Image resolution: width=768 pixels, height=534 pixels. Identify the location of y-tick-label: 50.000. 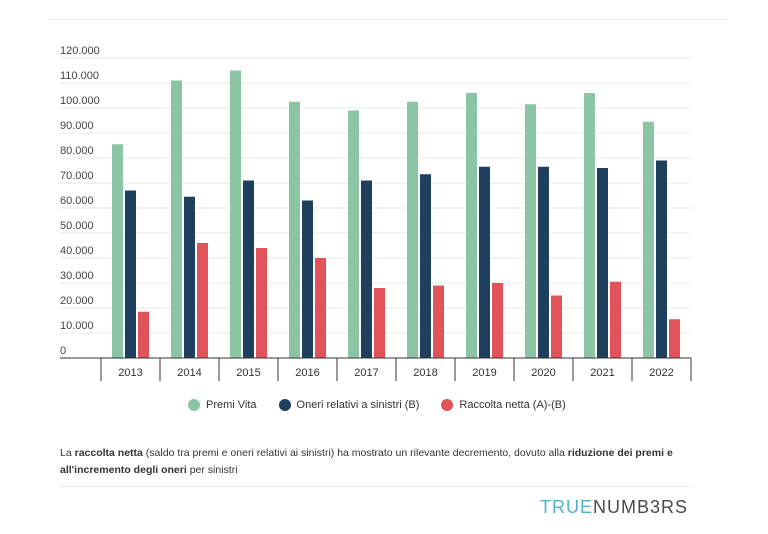
(77, 226).